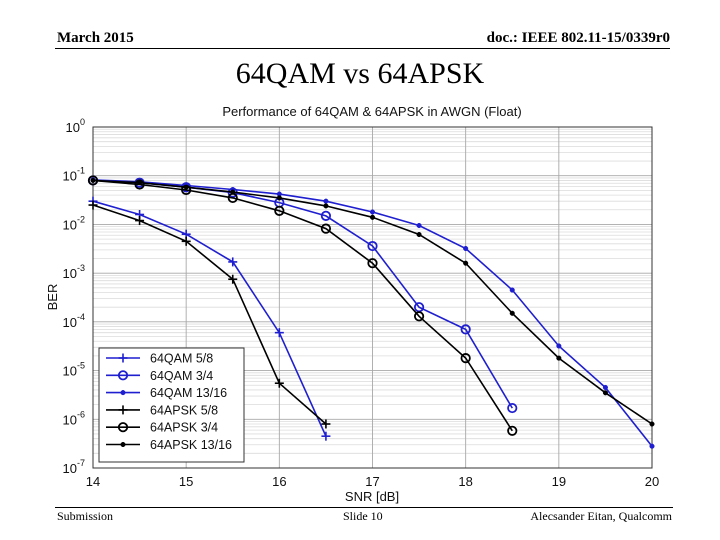 The width and height of the screenshot is (720, 540). I want to click on y-axis-ticks: 10⁰ 10⁻¹ 10⁻² 10⁻³ 10⁻⁴ 10⁻⁵ 10⁻⁶ 10⁻⁷, so click(74, 296).